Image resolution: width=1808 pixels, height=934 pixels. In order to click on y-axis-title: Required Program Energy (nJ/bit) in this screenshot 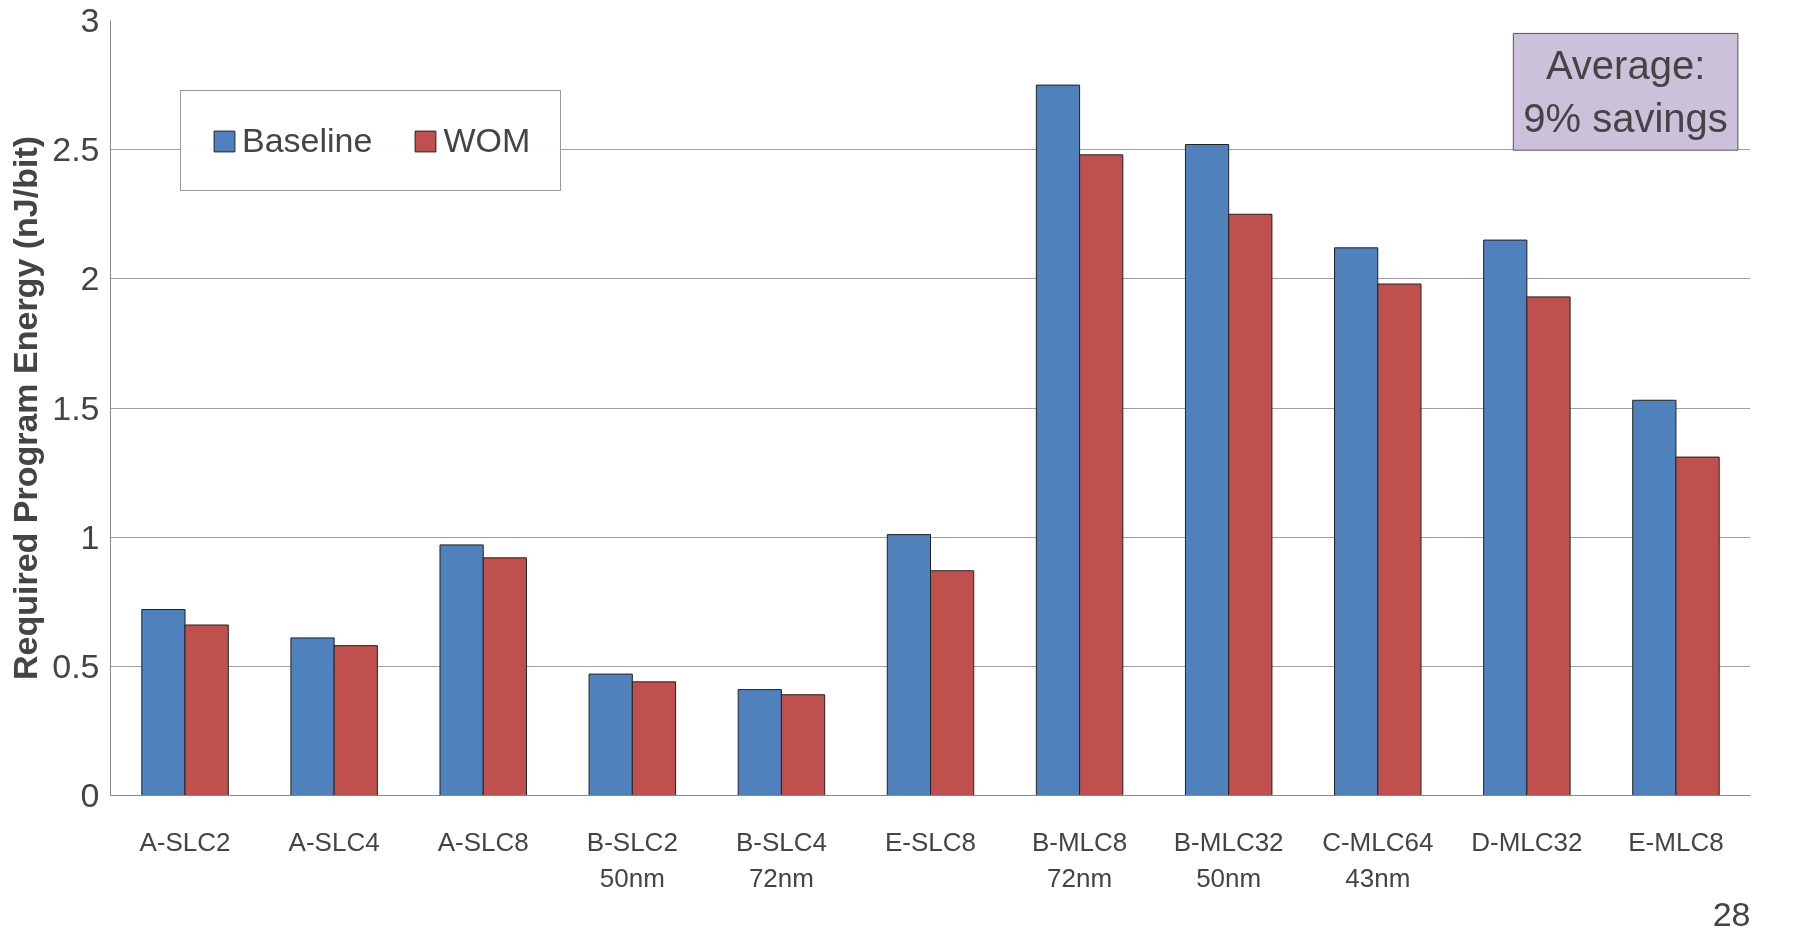, I will do `click(25, 408)`.